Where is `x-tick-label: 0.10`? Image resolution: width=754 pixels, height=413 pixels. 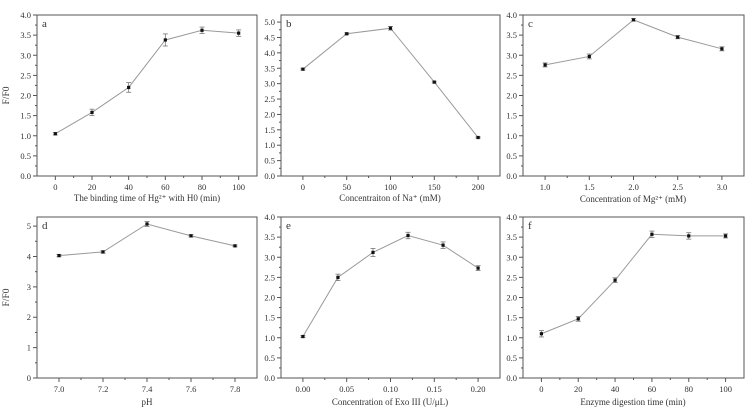 x-tick-label: 0.10 is located at coordinates (390, 389).